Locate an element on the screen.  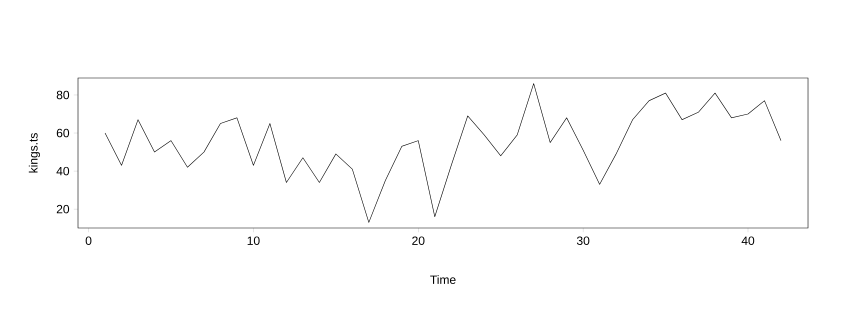
x-tick-label: 10 is located at coordinates (254, 240).